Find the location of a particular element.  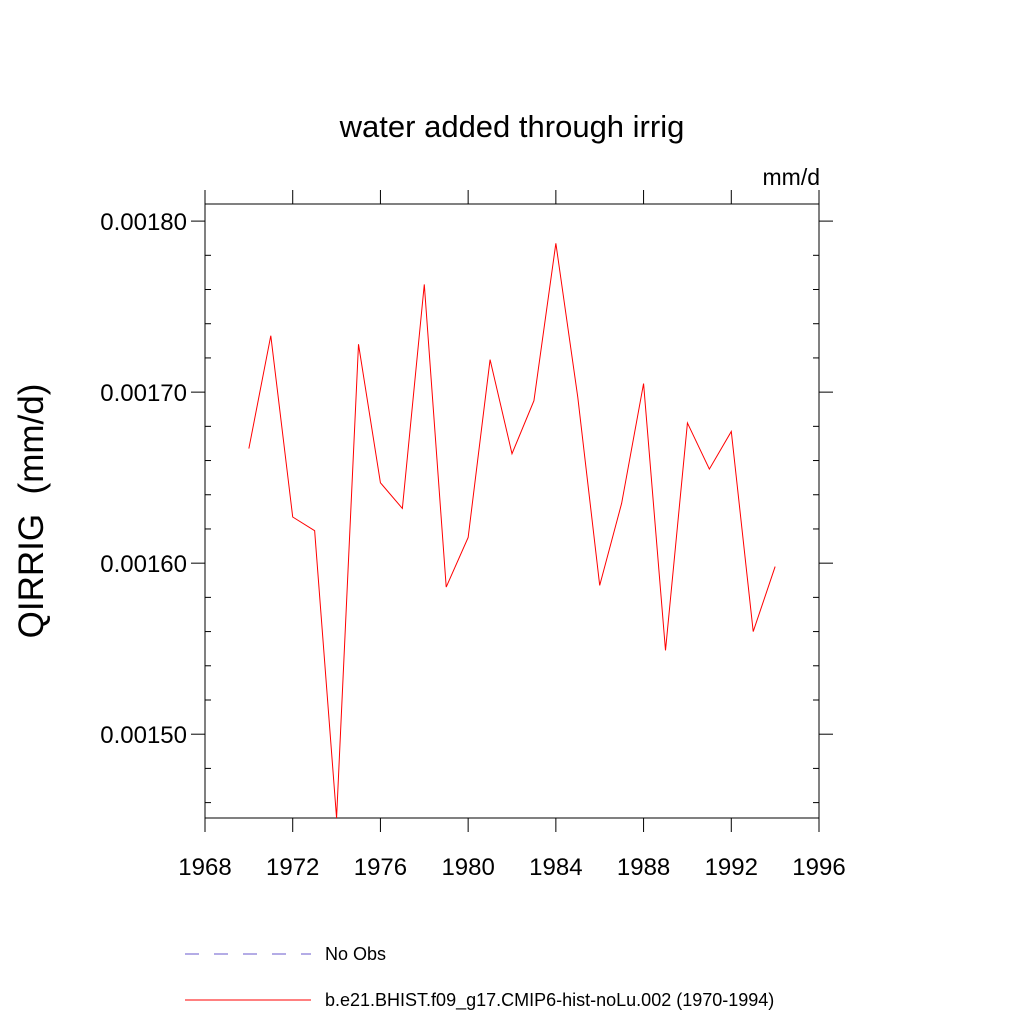

y-tick-label: 0.00160 is located at coordinates (143, 564).